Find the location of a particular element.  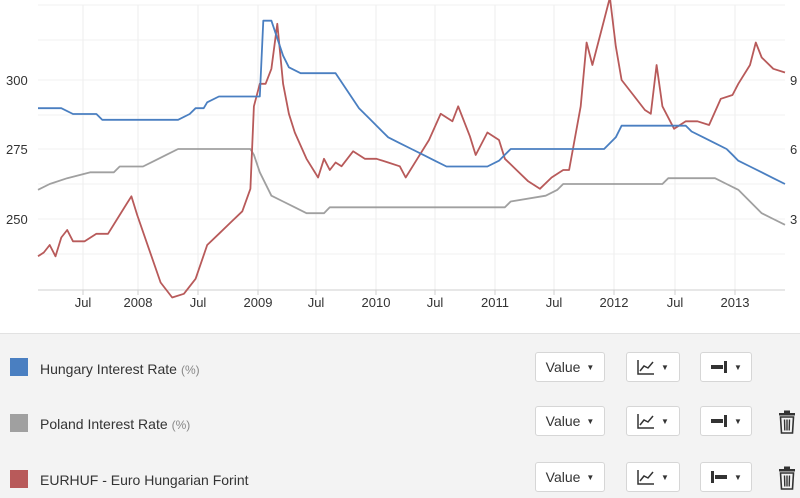

left-axis-icon is located at coordinates (719, 477).